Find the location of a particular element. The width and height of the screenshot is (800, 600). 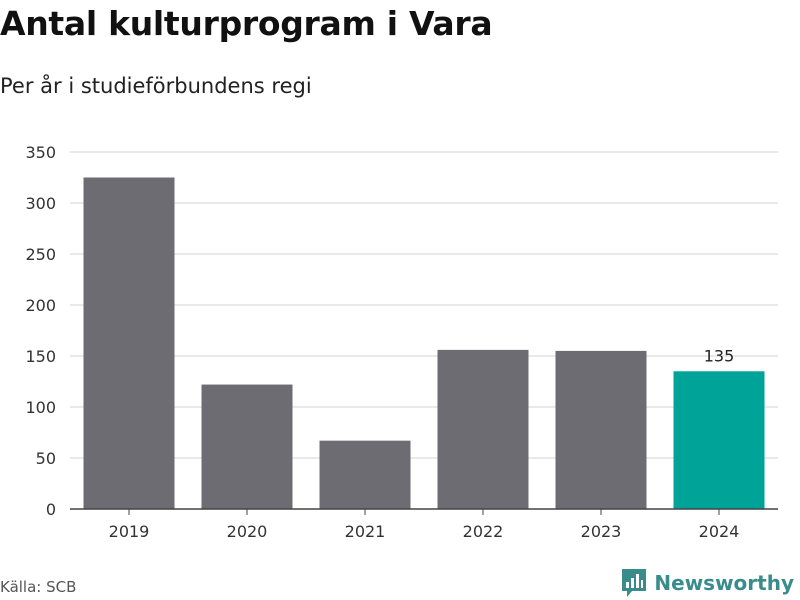

y-tick-label: 0 is located at coordinates (51, 509).